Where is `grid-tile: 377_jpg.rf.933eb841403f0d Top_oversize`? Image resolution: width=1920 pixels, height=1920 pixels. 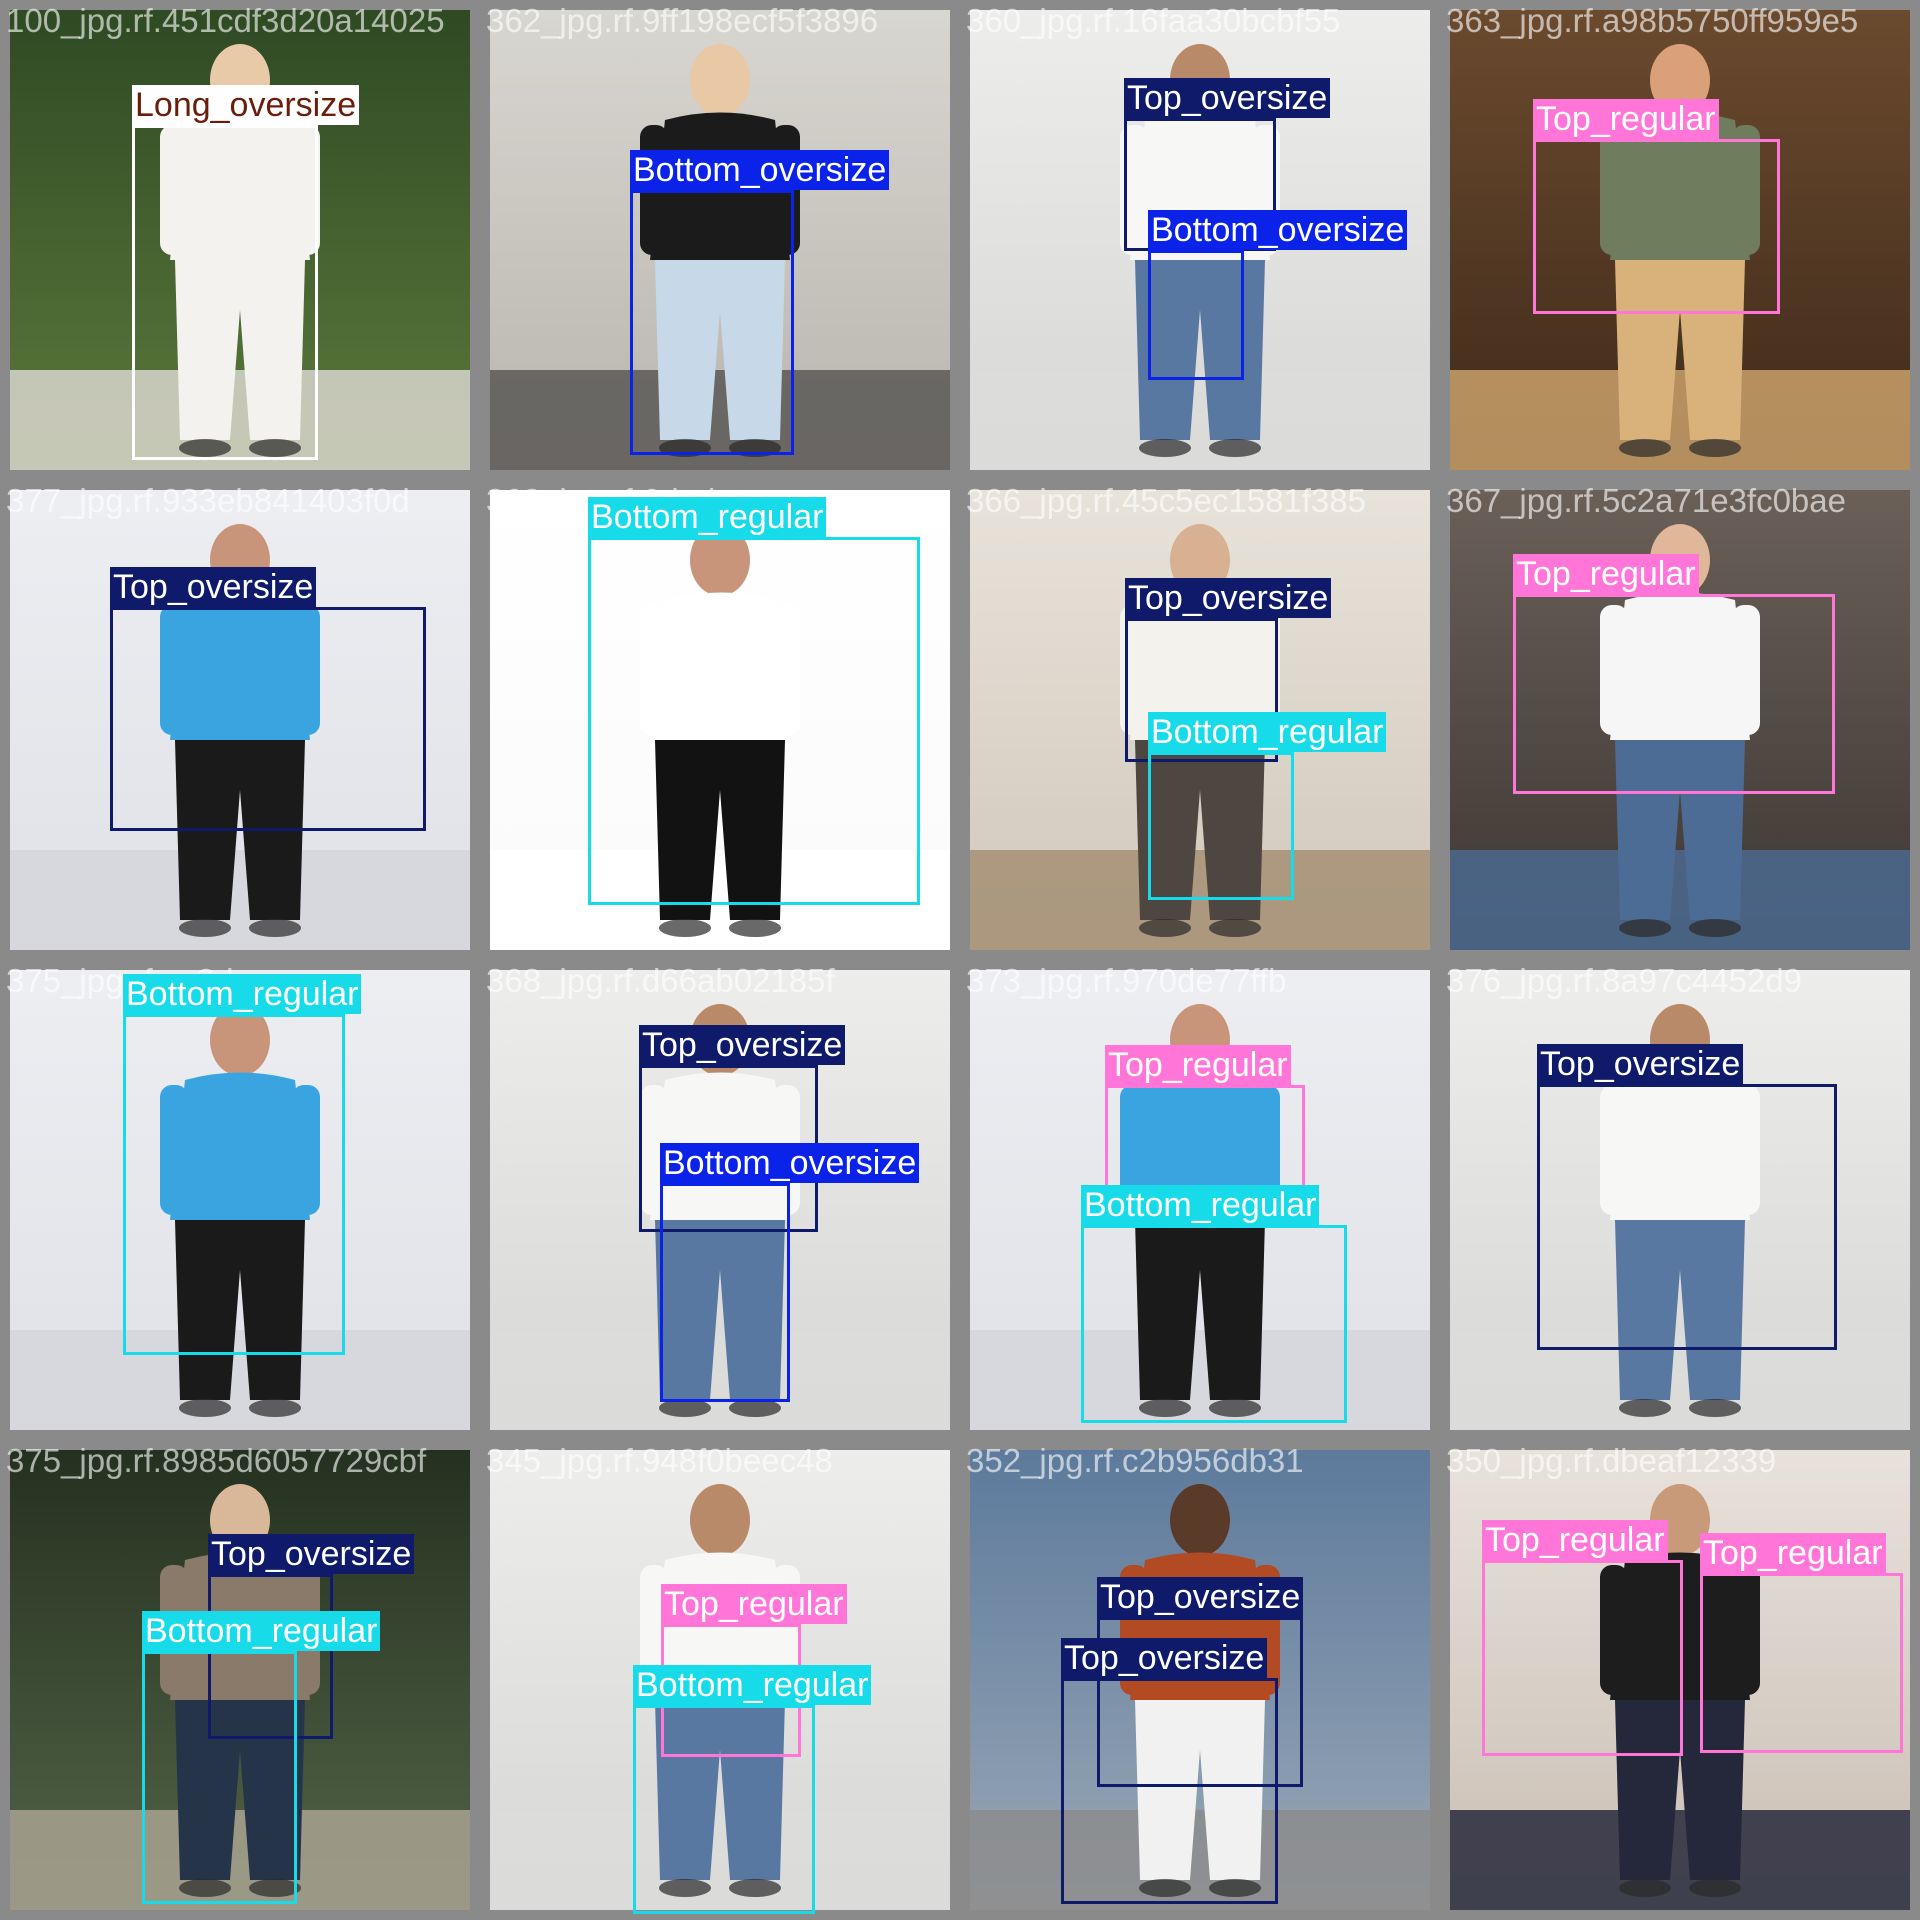
grid-tile: 377_jpg.rf.933eb841403f0d Top_oversize is located at coordinates (240, 720).